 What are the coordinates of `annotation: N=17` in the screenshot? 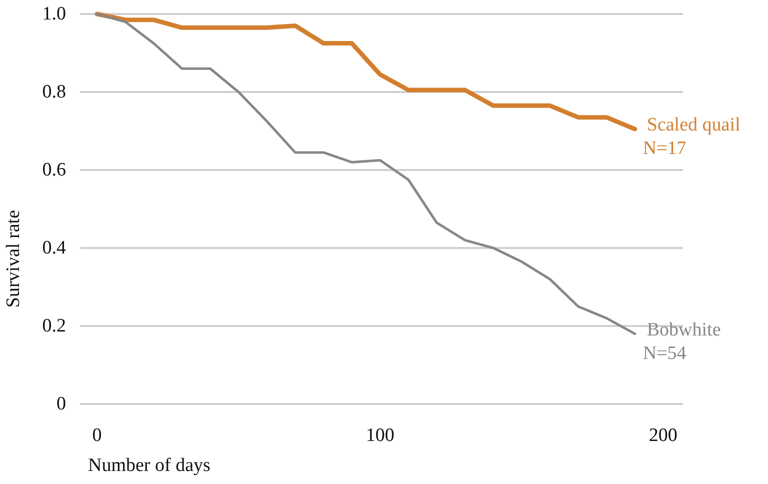 It's located at (664, 149).